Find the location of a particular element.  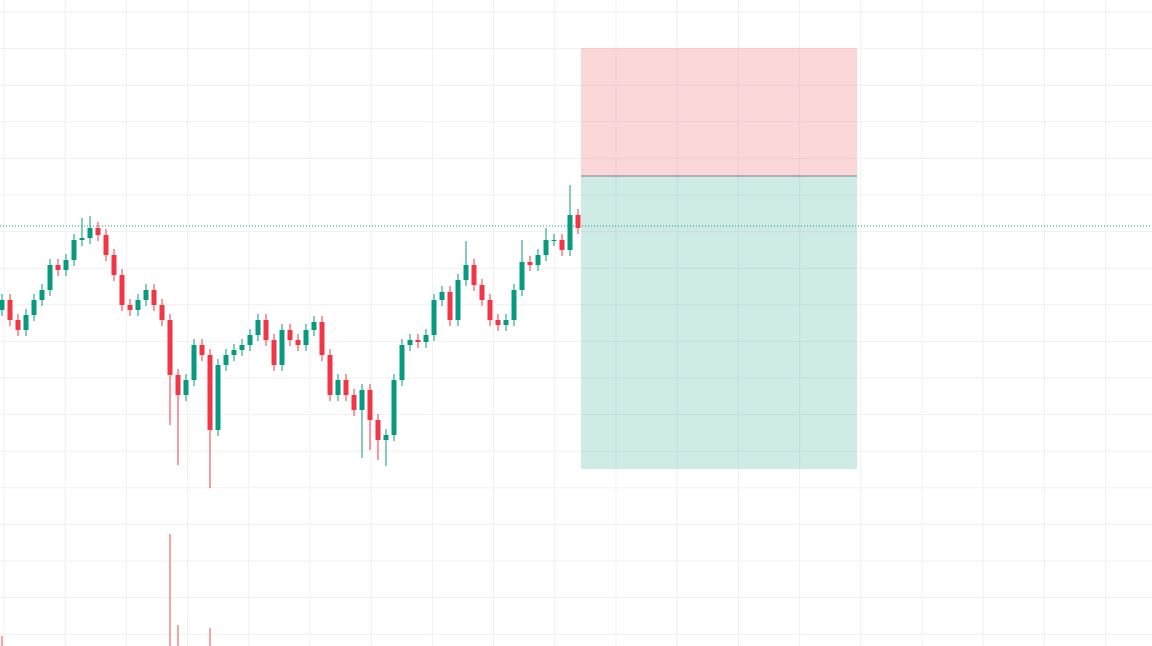

stop-zone is located at coordinates (719, 112).